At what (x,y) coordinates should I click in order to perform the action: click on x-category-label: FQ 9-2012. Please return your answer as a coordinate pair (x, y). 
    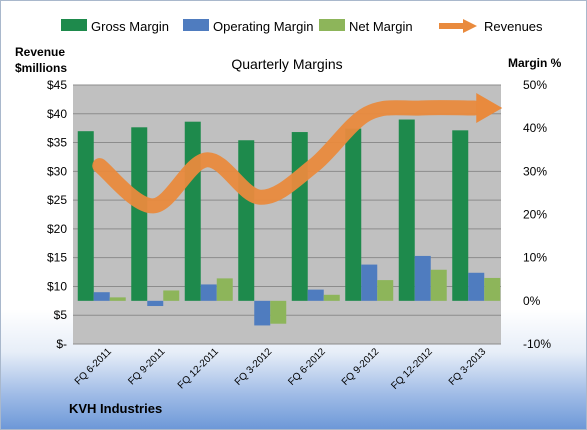
    Looking at the image, I should click on (361, 367).